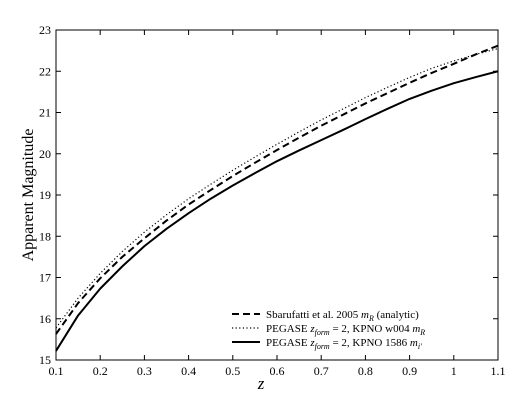  I want to click on x-tick-label: 0.2, so click(100, 371).